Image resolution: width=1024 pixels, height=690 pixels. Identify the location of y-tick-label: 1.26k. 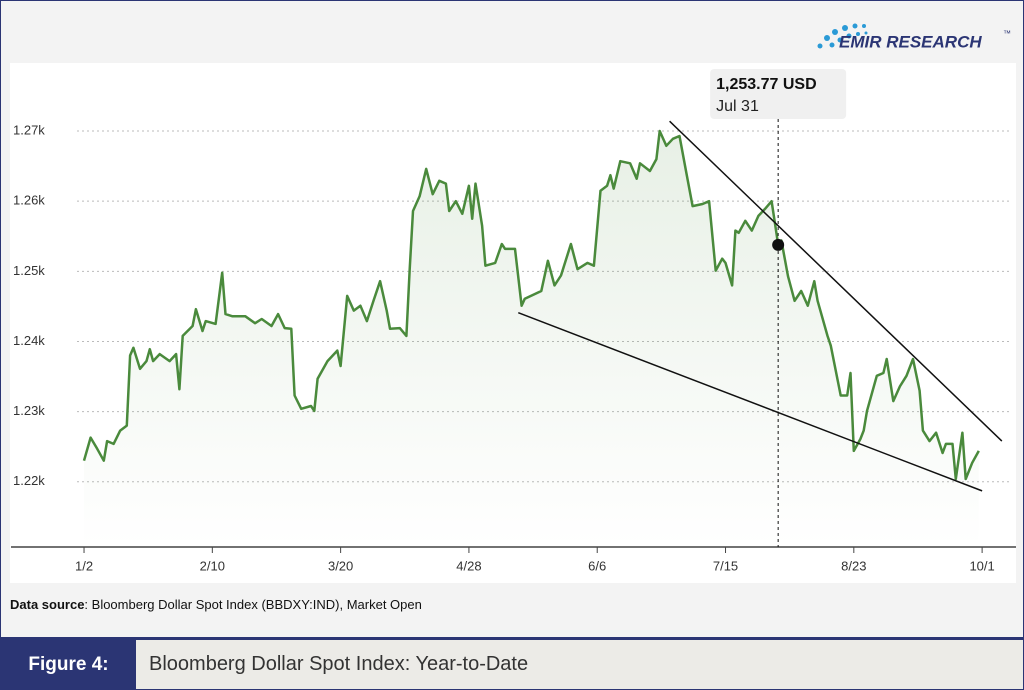
(29, 200).